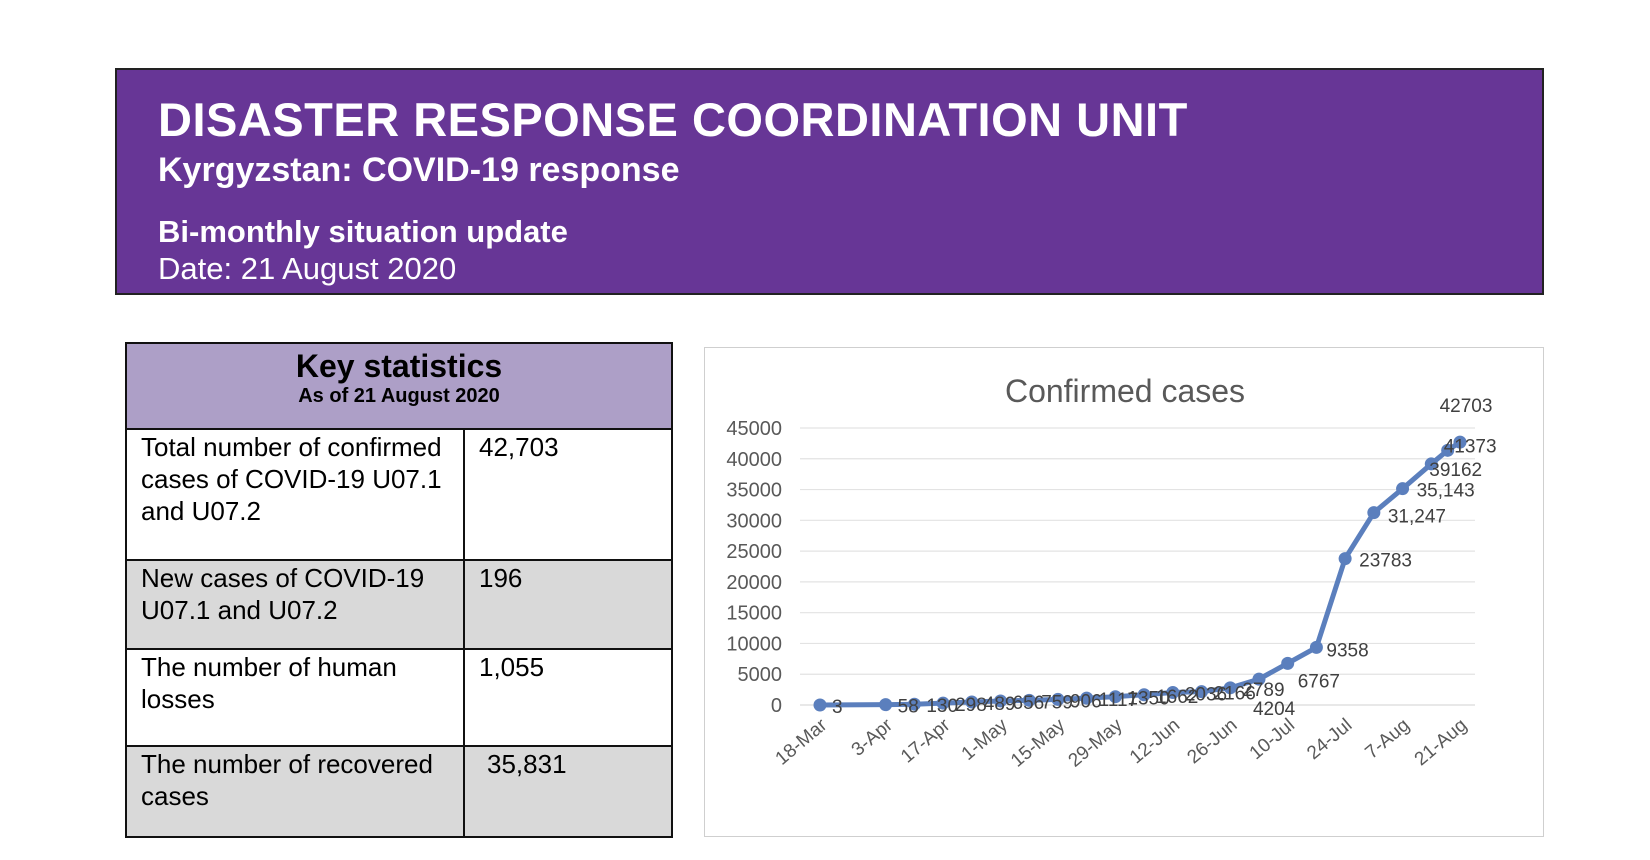 Image resolution: width=1650 pixels, height=860 pixels. What do you see at coordinates (754, 614) in the screenshot?
I see `y-tick-label: 15000` at bounding box center [754, 614].